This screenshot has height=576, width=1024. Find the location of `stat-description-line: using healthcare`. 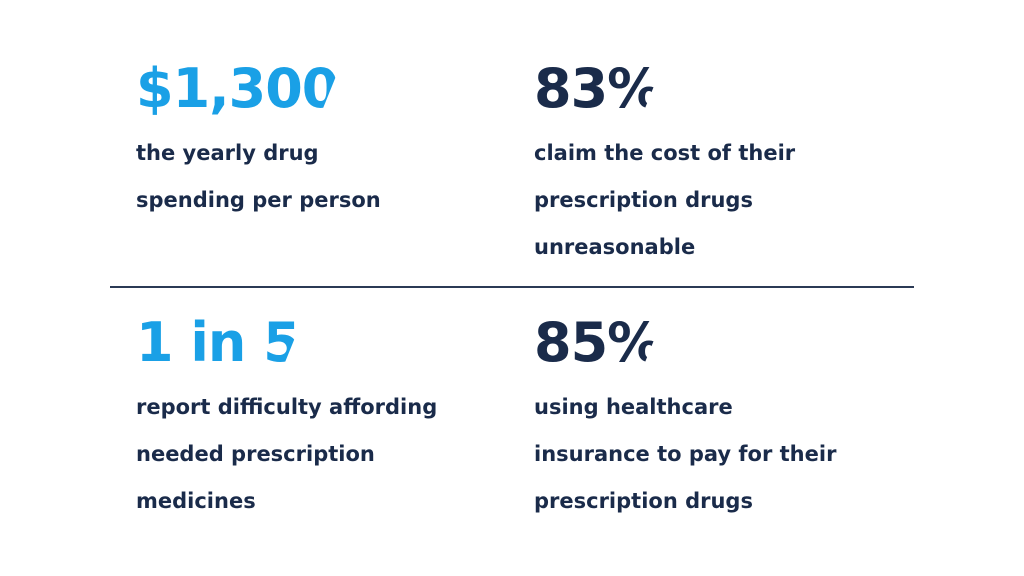

stat-description-line: using healthcare is located at coordinates (633, 407).